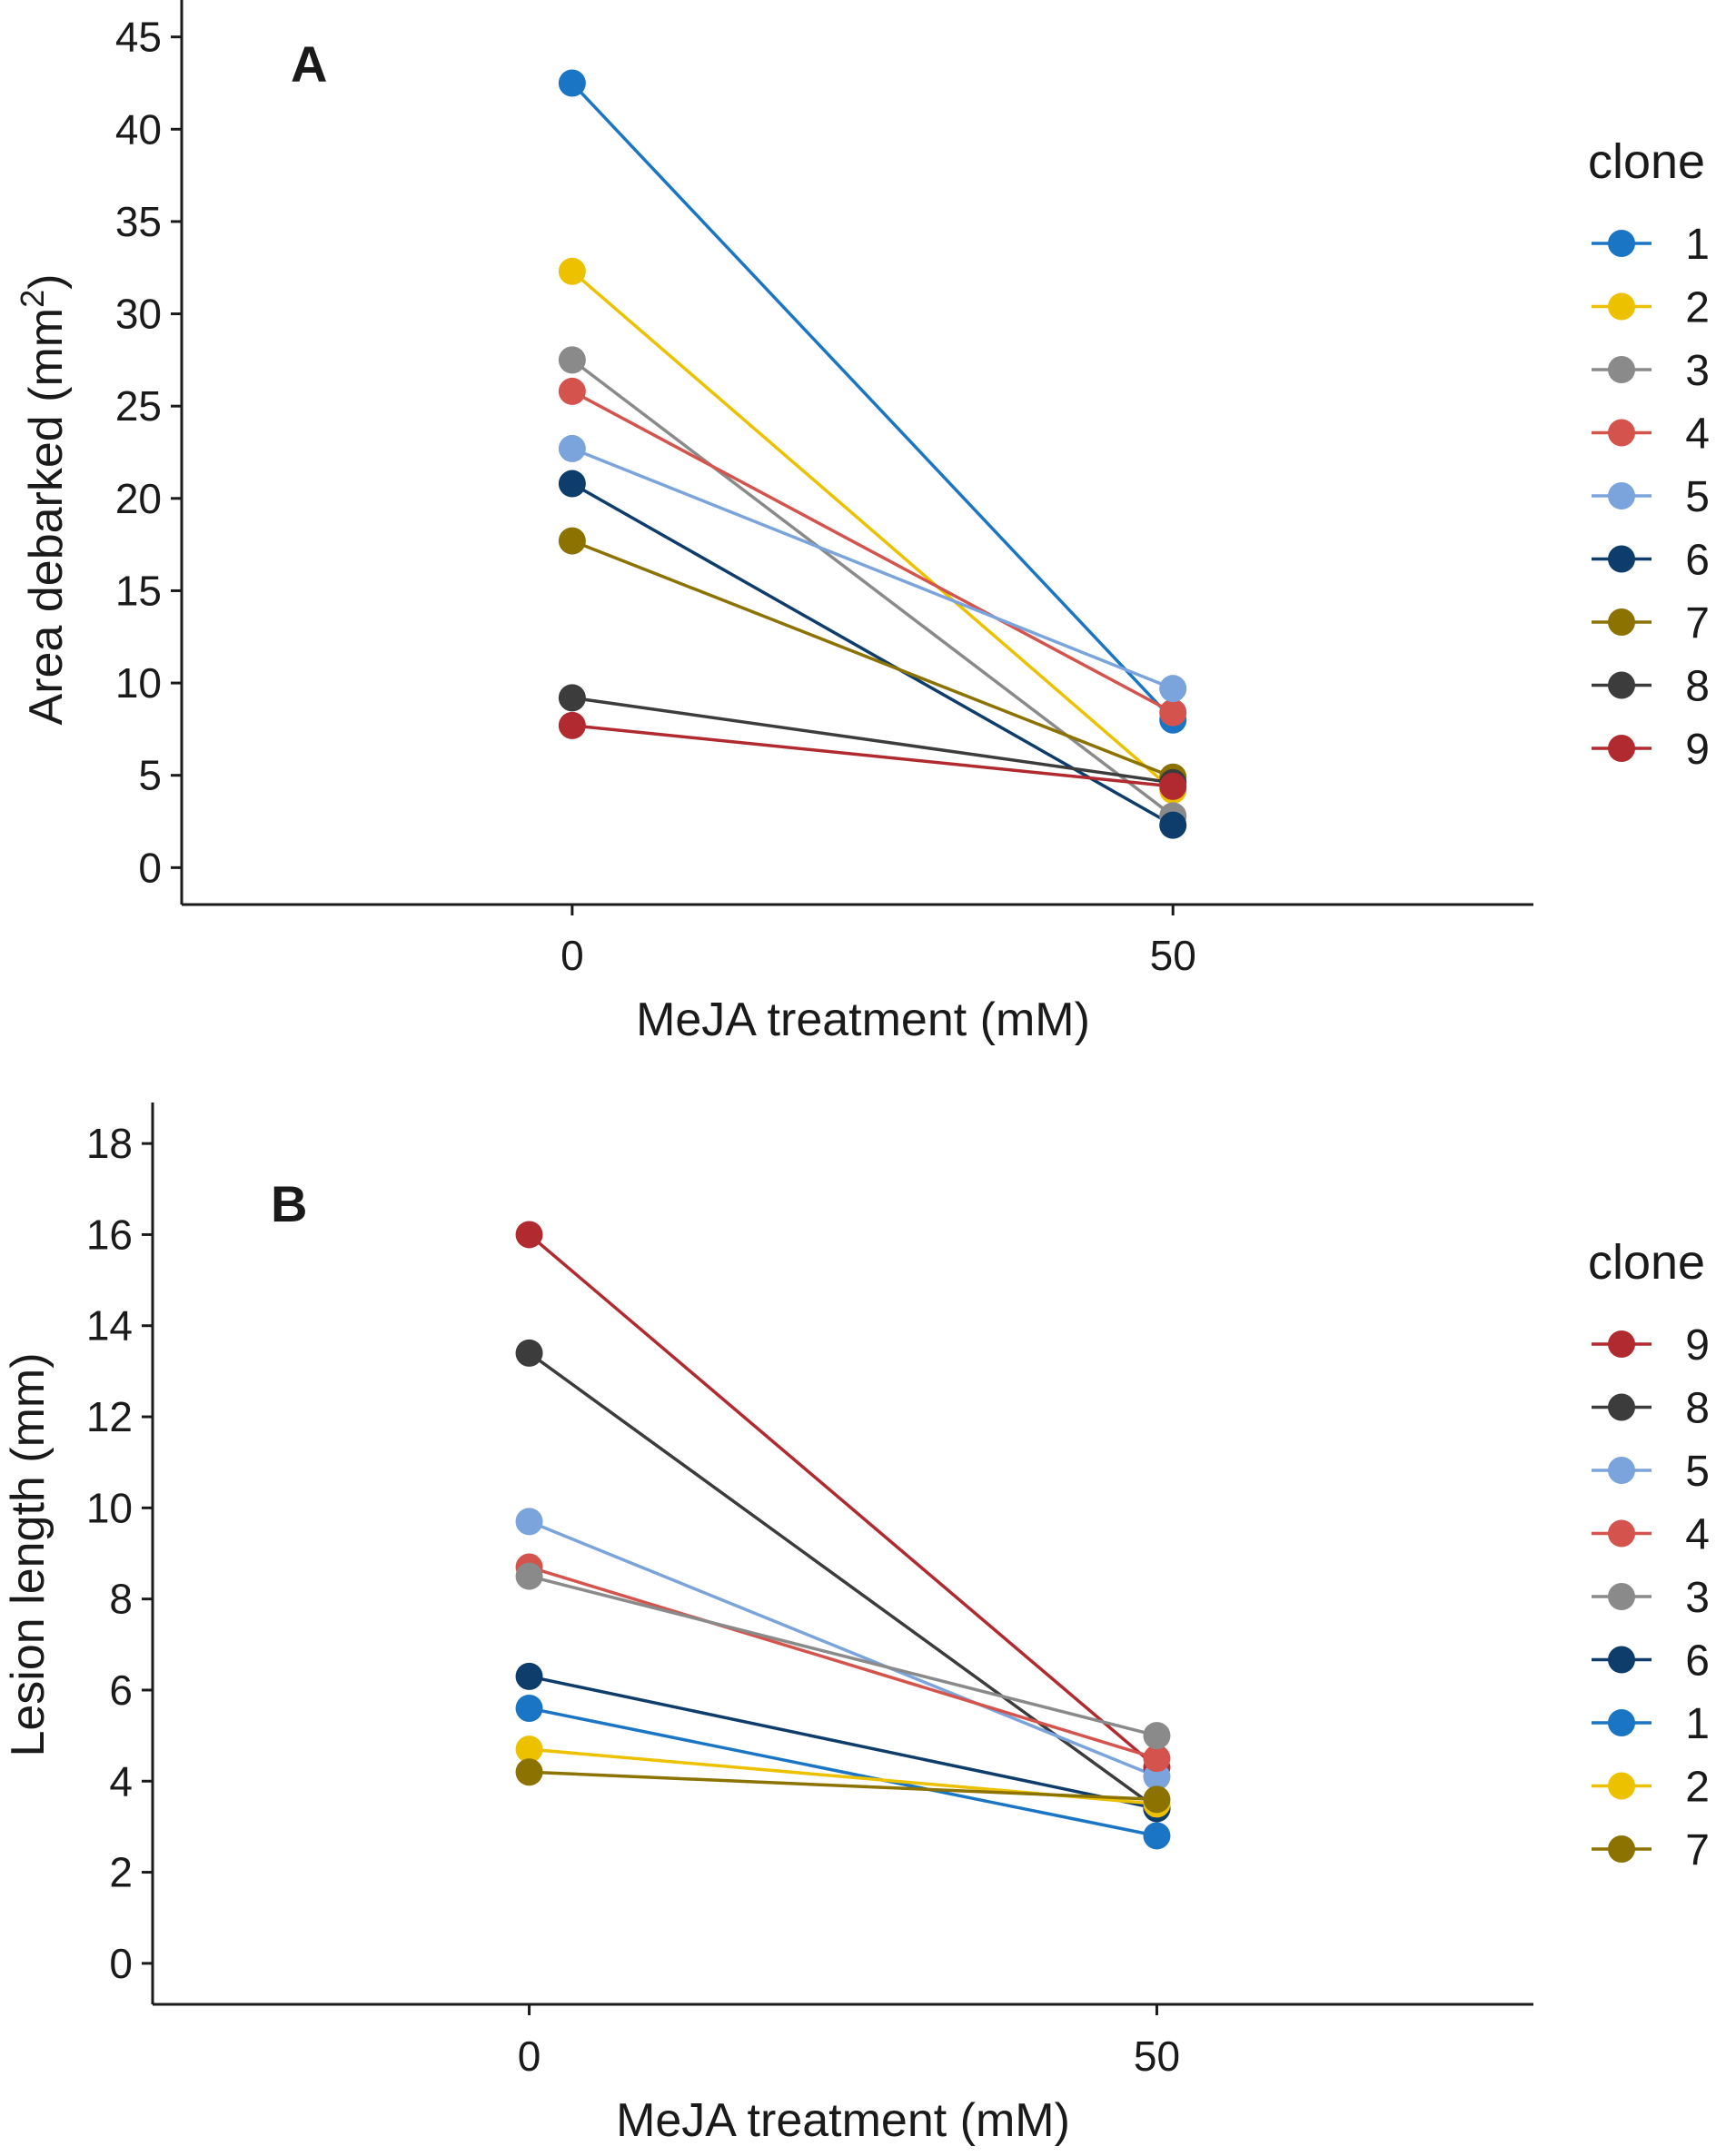  I want to click on panel-b-legend: clone 9 8 5 4 3 6 1 2 7, so click(1649, 1554).